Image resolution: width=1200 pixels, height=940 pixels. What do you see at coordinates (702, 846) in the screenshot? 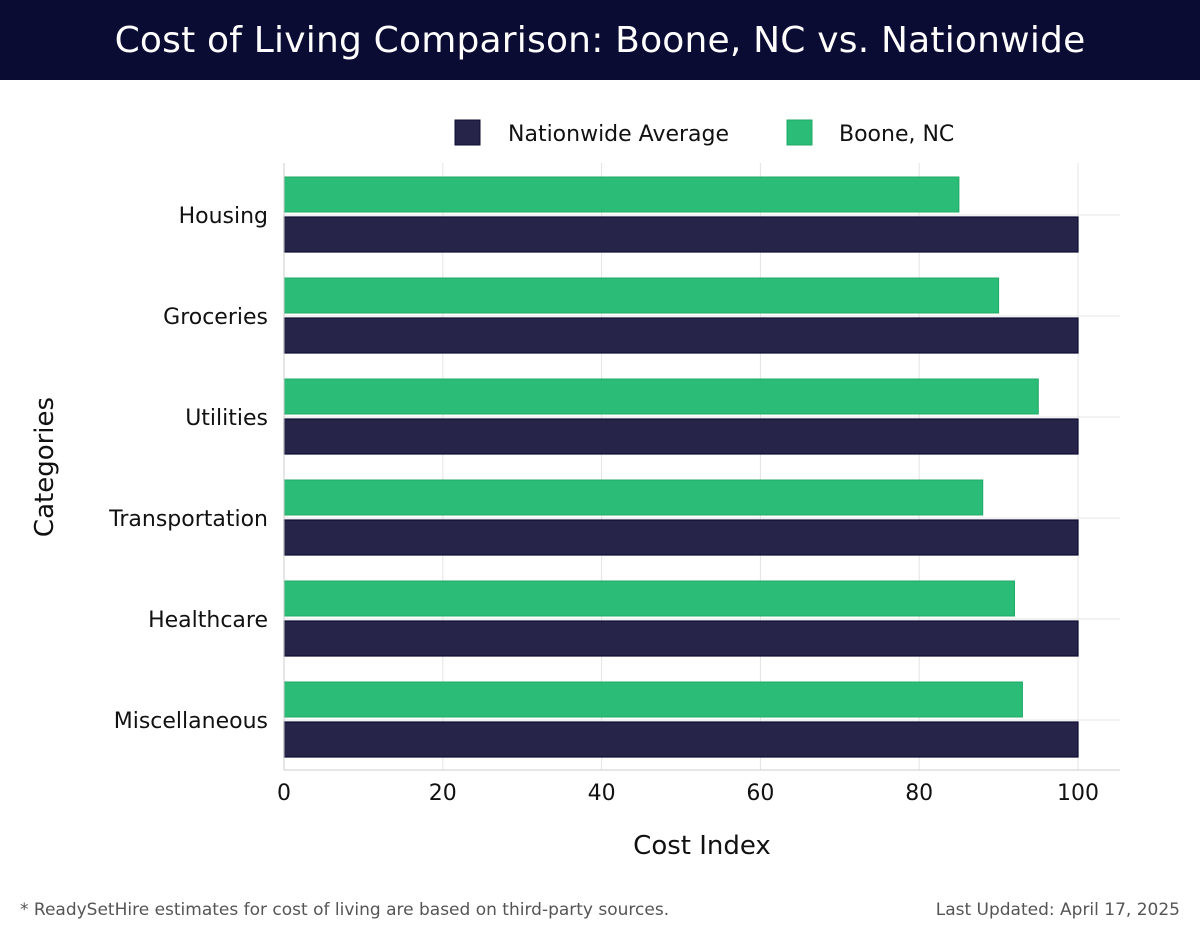
I see `x-axis-title: Cost Index` at bounding box center [702, 846].